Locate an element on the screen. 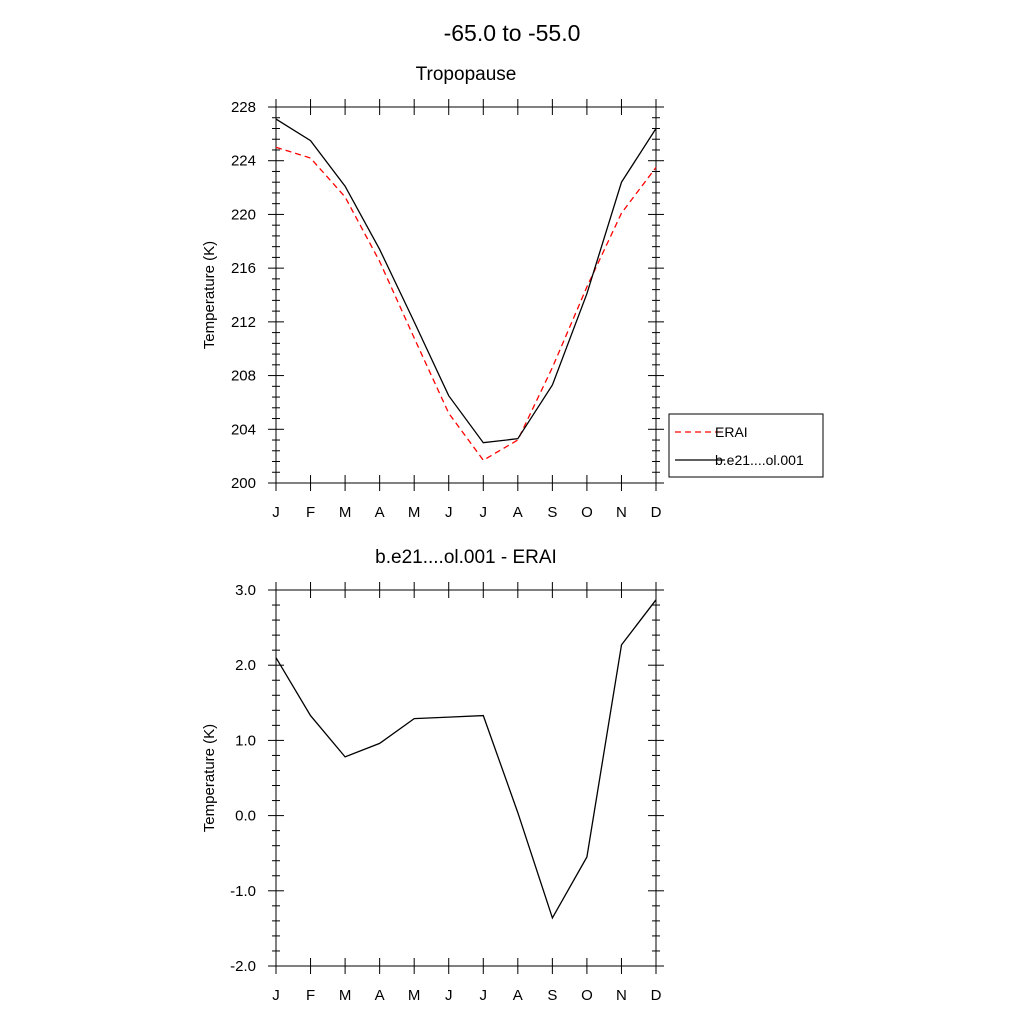 The height and width of the screenshot is (1024, 1024). legend-label: b.e21....ol.001 is located at coordinates (759, 460).